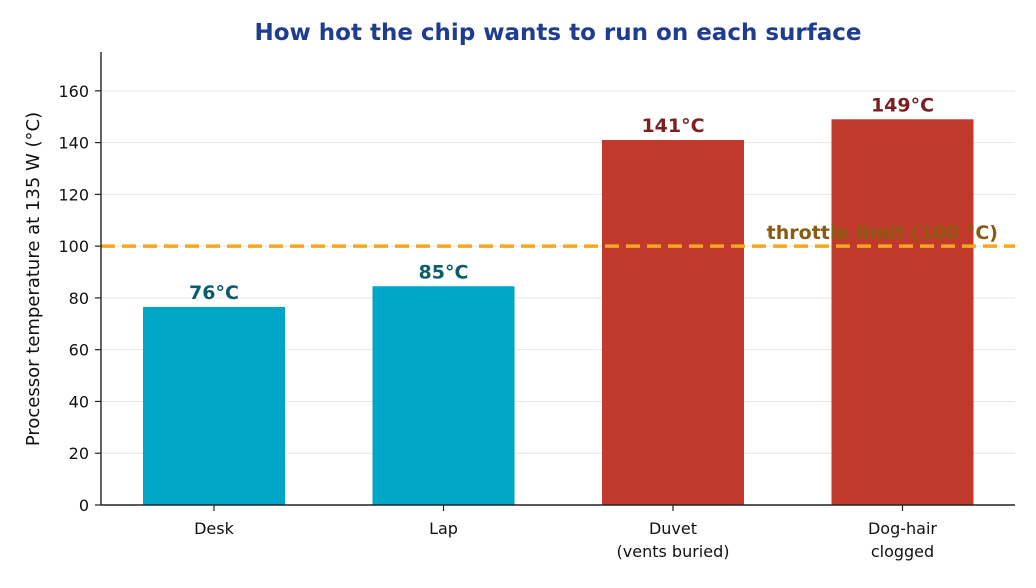 The image size is (1036, 588). I want to click on x-tick-label-line: clogged, so click(902, 551).